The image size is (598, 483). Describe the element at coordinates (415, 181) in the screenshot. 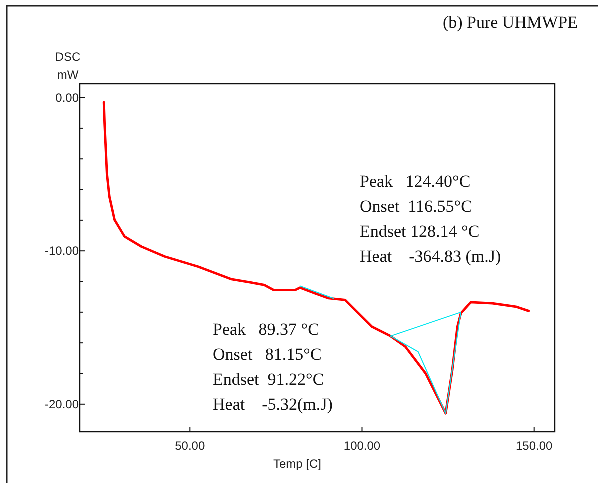

I see `annotation: Peak 124.40°C` at that location.